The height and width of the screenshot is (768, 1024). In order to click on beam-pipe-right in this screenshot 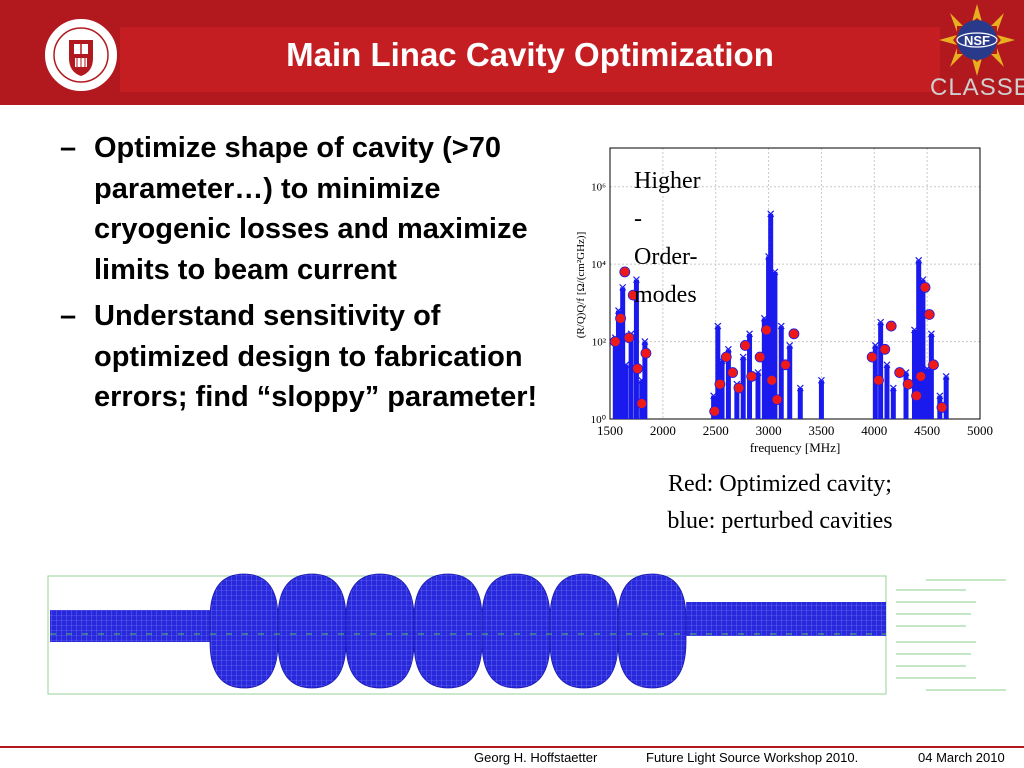, I will do `click(786, 619)`.